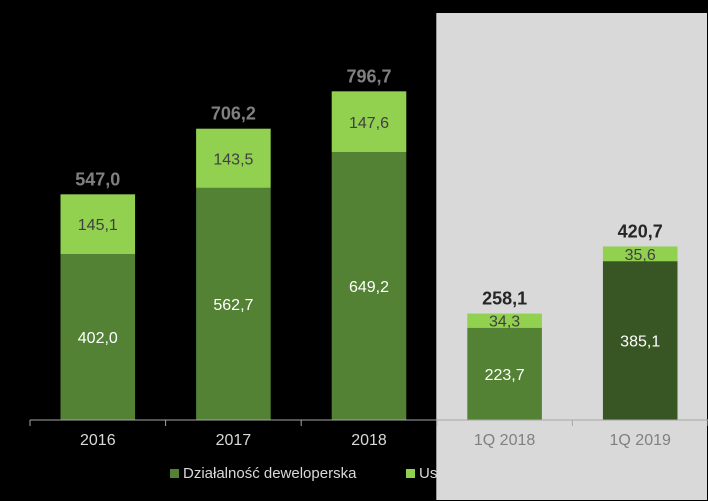  What do you see at coordinates (462, 473) in the screenshot?
I see `legend-label-us-ugi-najmu: Usługi najmu` at bounding box center [462, 473].